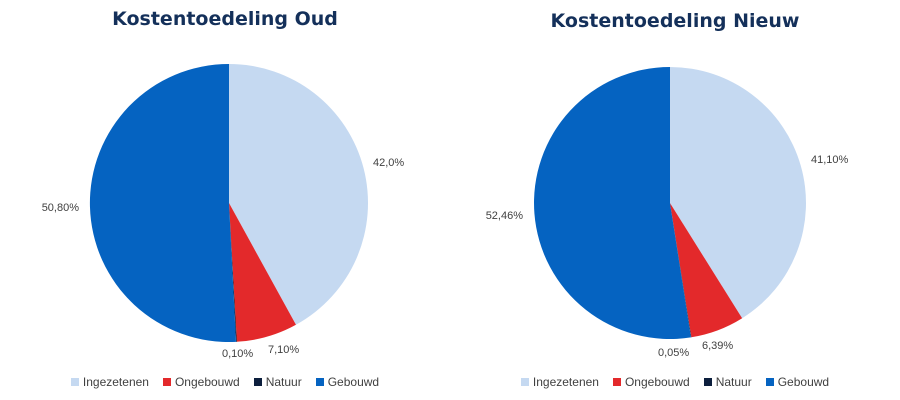 This screenshot has height=400, width=900. Describe the element at coordinates (388, 163) in the screenshot. I see `data-label-ingezetenen: 42,0%` at that location.